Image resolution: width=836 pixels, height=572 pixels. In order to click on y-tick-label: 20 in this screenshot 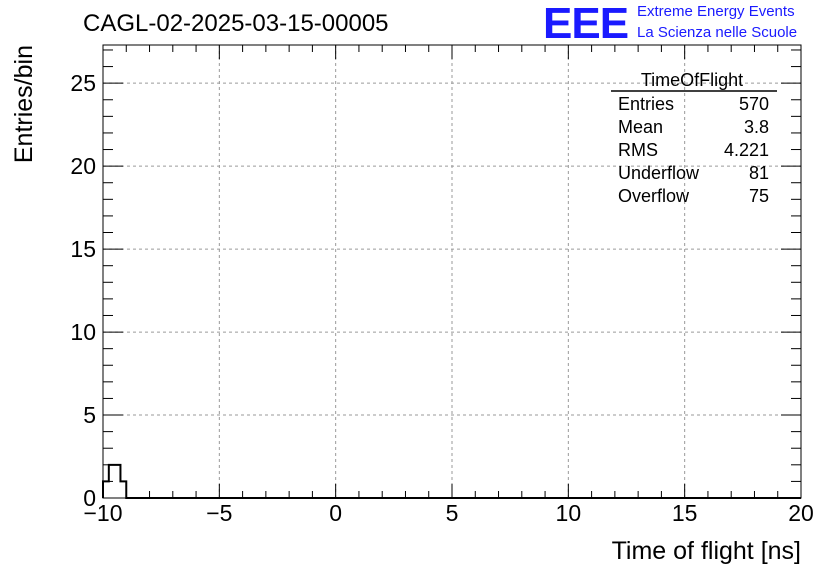, I will do `click(83, 166)`.